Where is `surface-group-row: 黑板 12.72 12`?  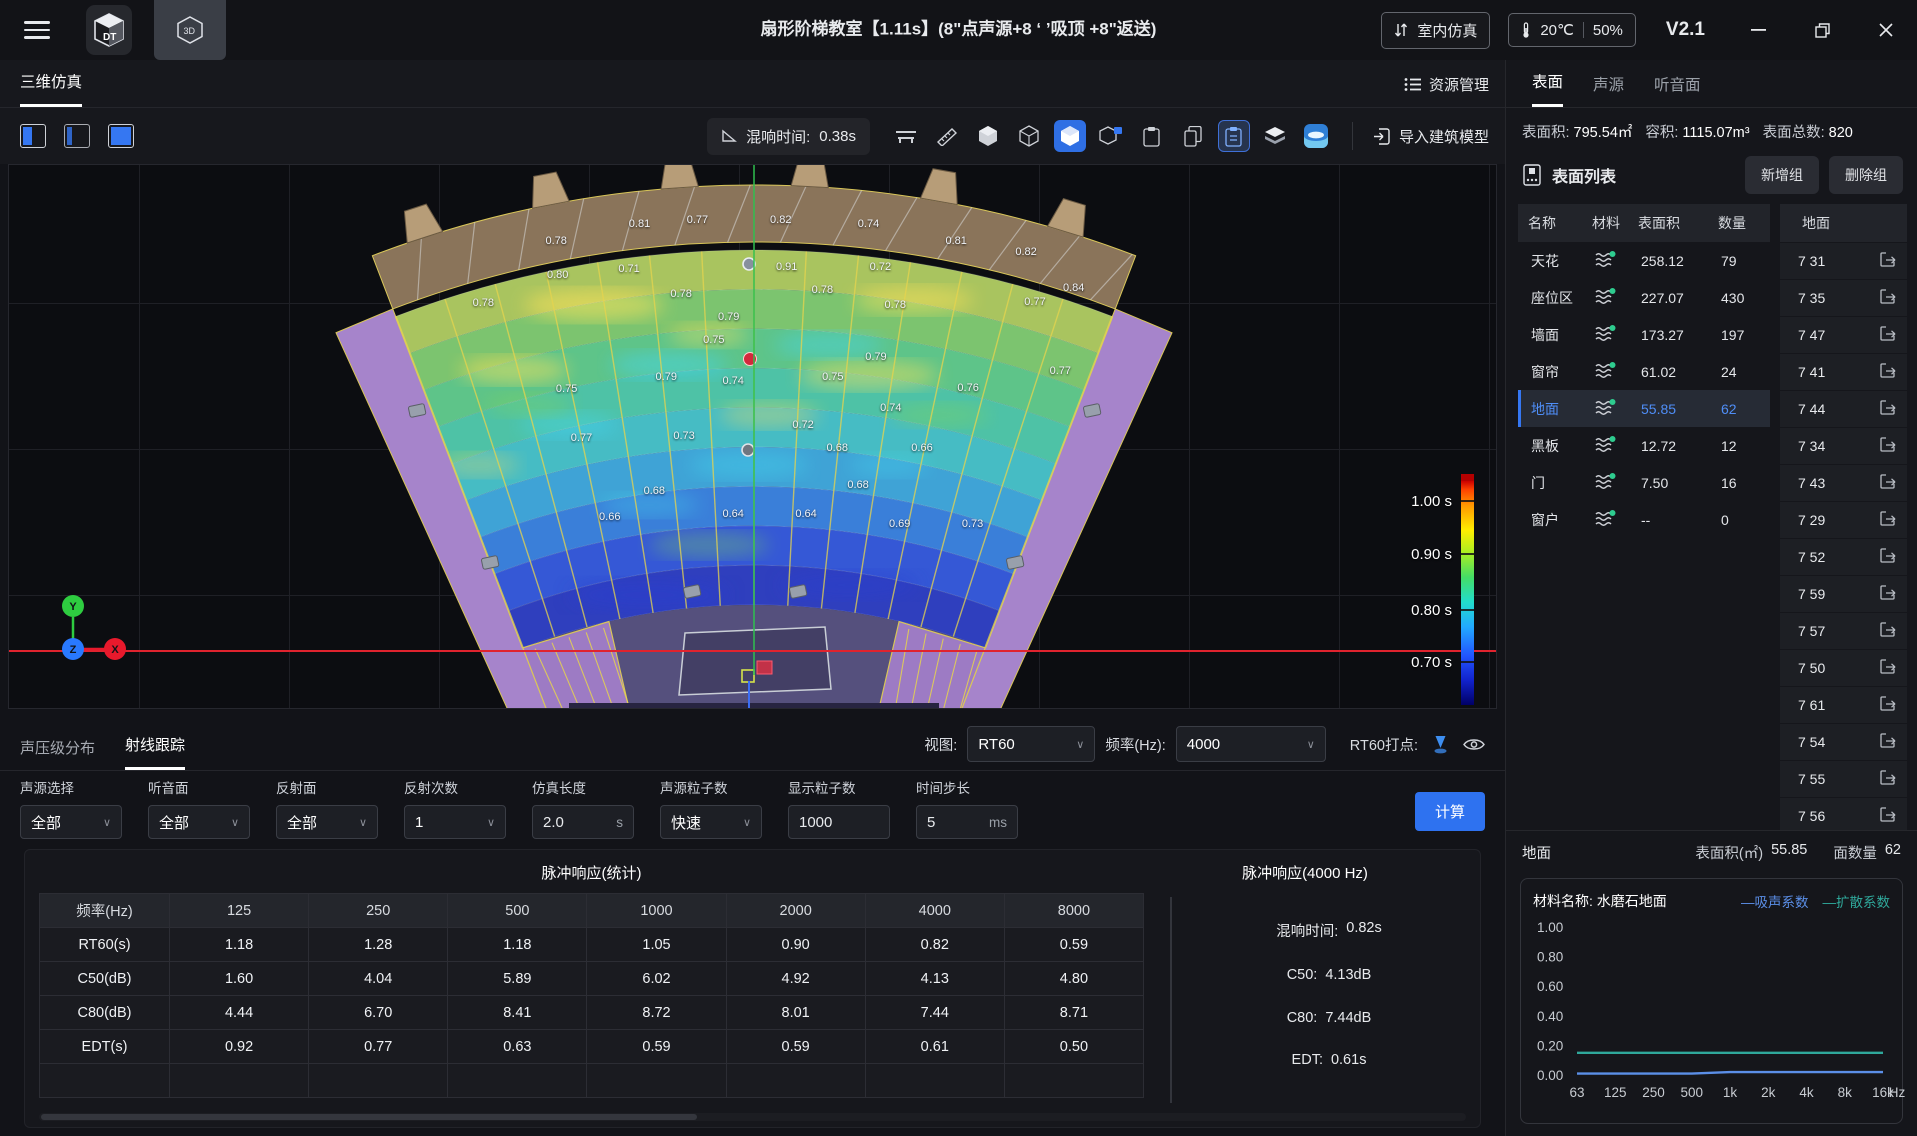
surface-group-row: 黑板 12.72 12 is located at coordinates (1644, 445).